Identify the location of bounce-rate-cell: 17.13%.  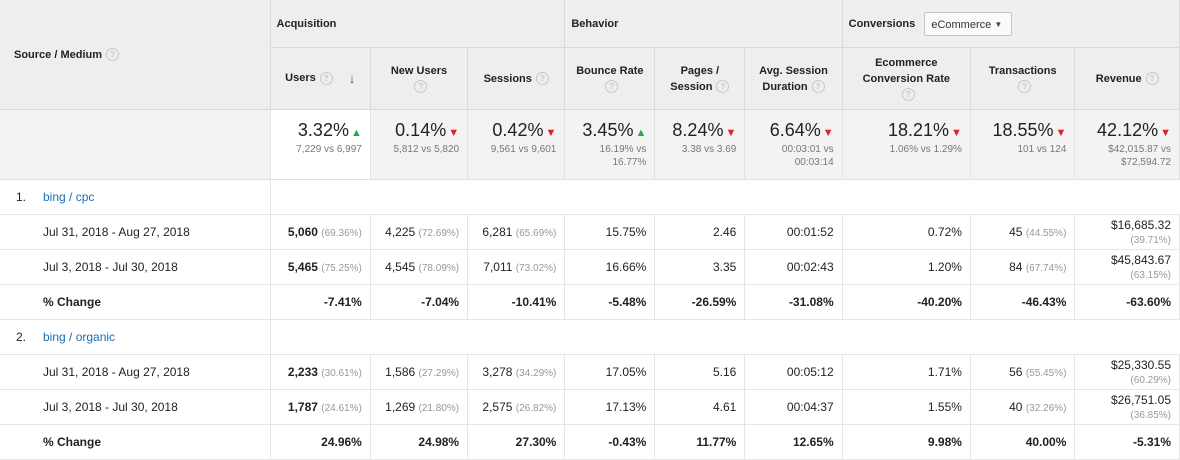
(610, 407).